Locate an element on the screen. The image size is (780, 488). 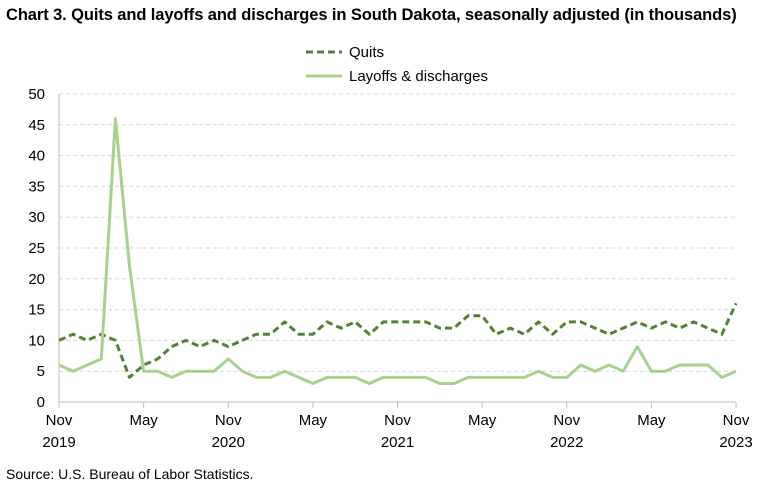
x-tick-label-year: 2020 is located at coordinates (228, 442).